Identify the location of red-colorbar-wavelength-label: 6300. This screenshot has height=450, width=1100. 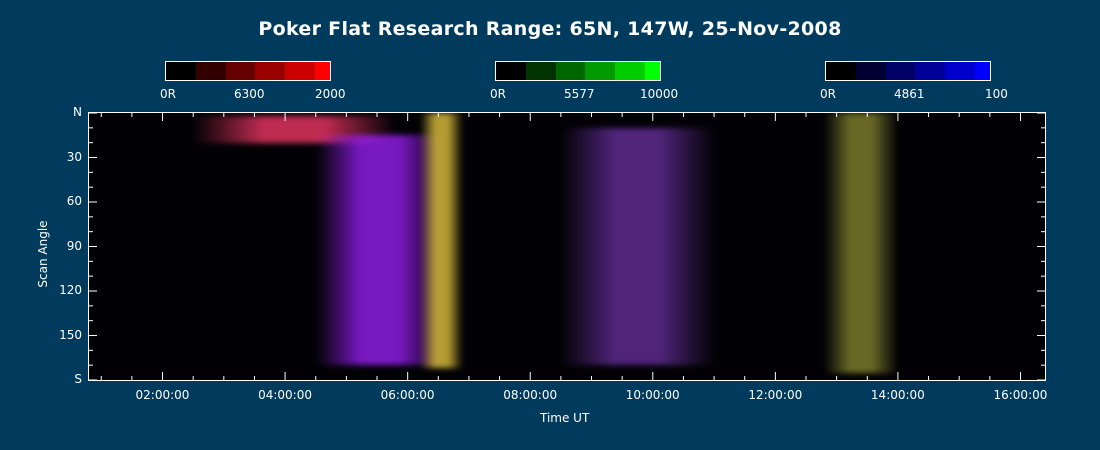
(249, 94).